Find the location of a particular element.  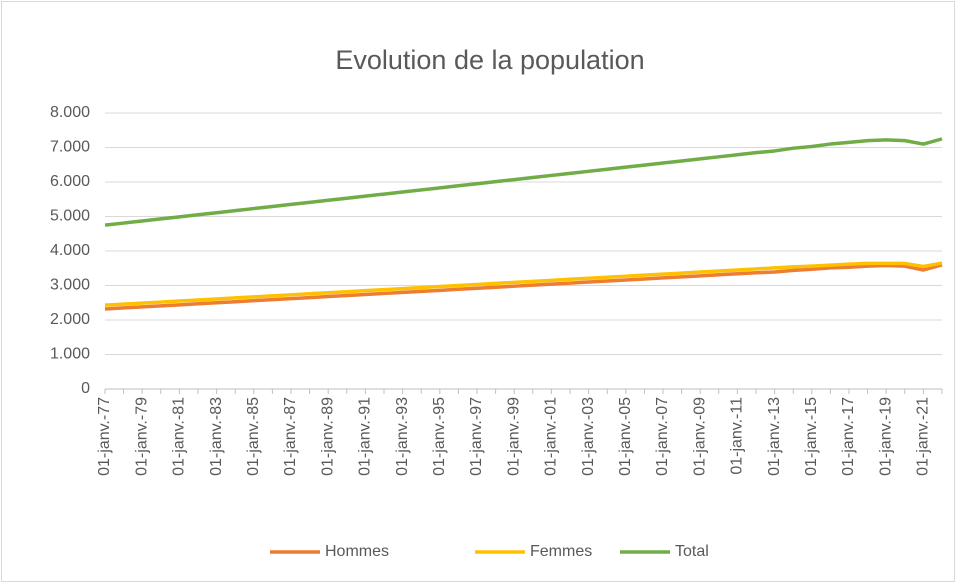

x-tick-label: 01-janv.-03 is located at coordinates (588, 436).